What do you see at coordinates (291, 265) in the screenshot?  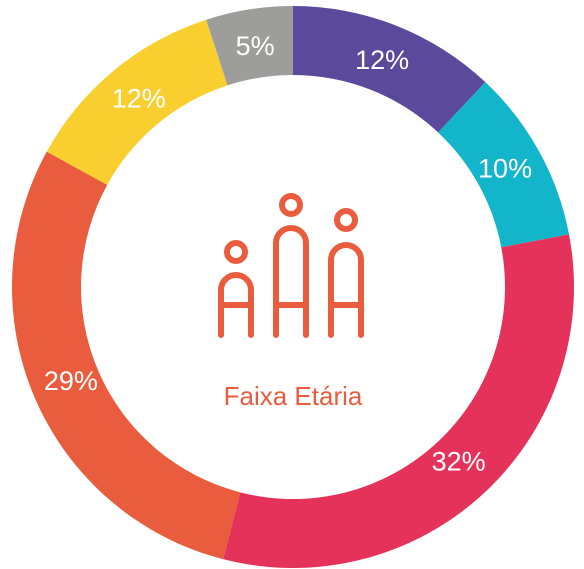 I see `family-icon` at bounding box center [291, 265].